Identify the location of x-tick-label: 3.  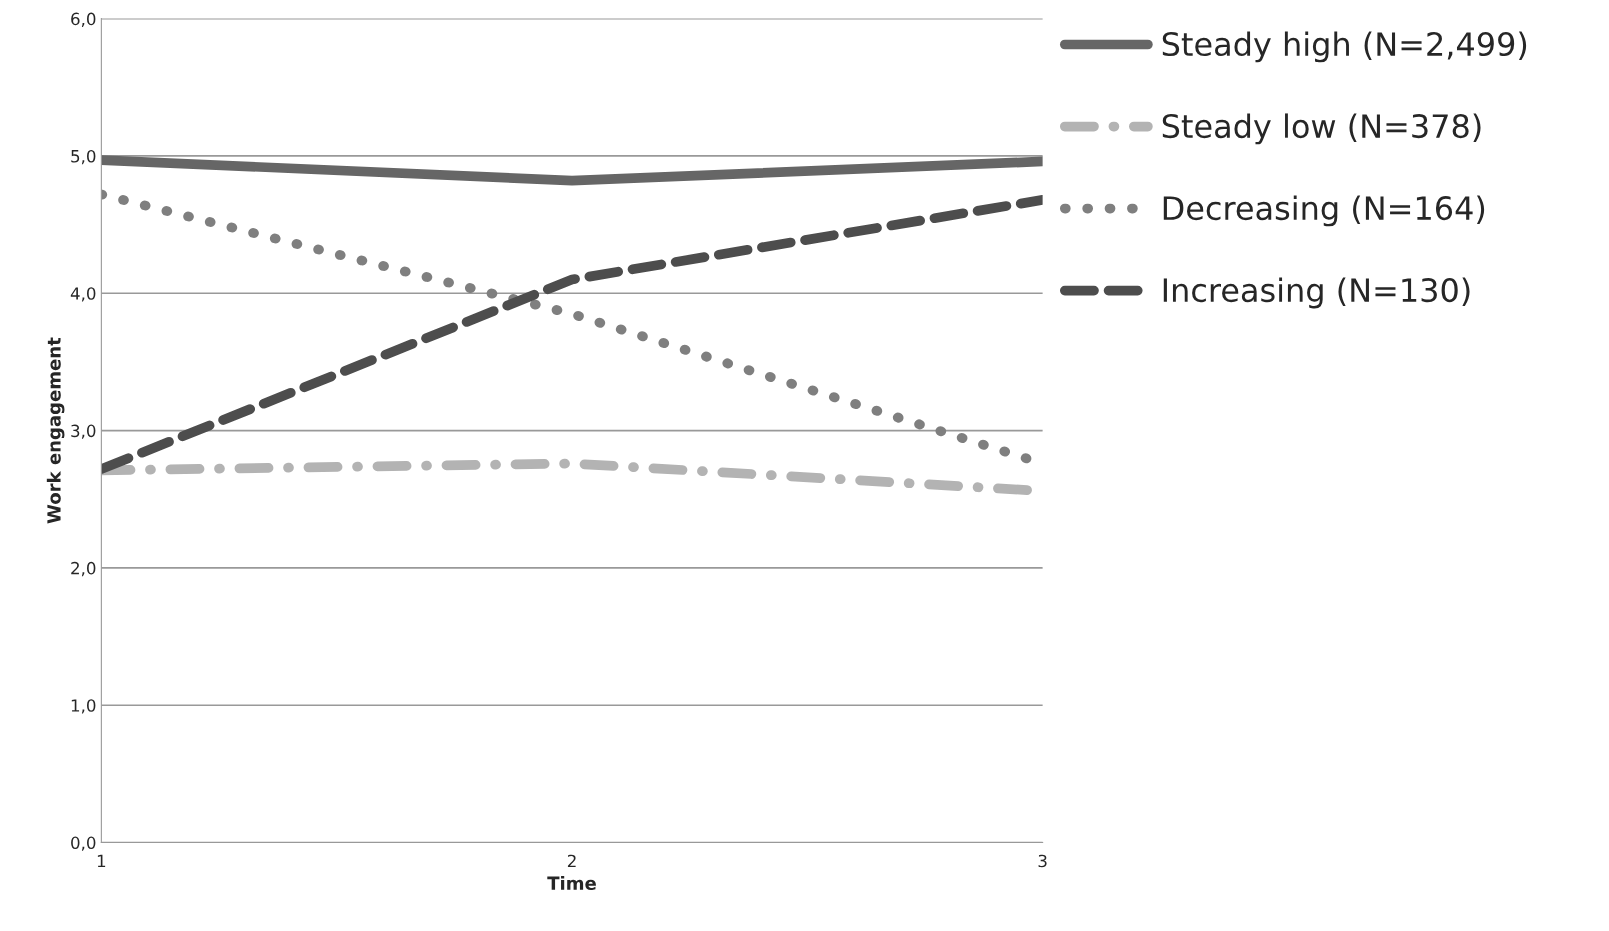
(1042, 861).